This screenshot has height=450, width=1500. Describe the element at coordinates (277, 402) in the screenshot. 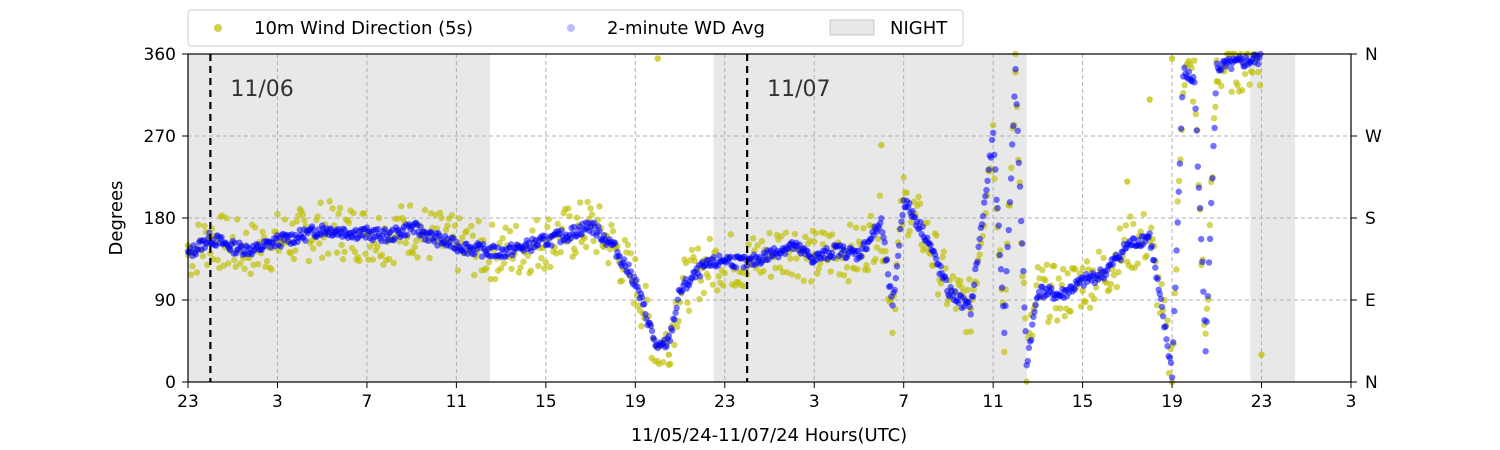

I see `x-tick-label: 3` at that location.